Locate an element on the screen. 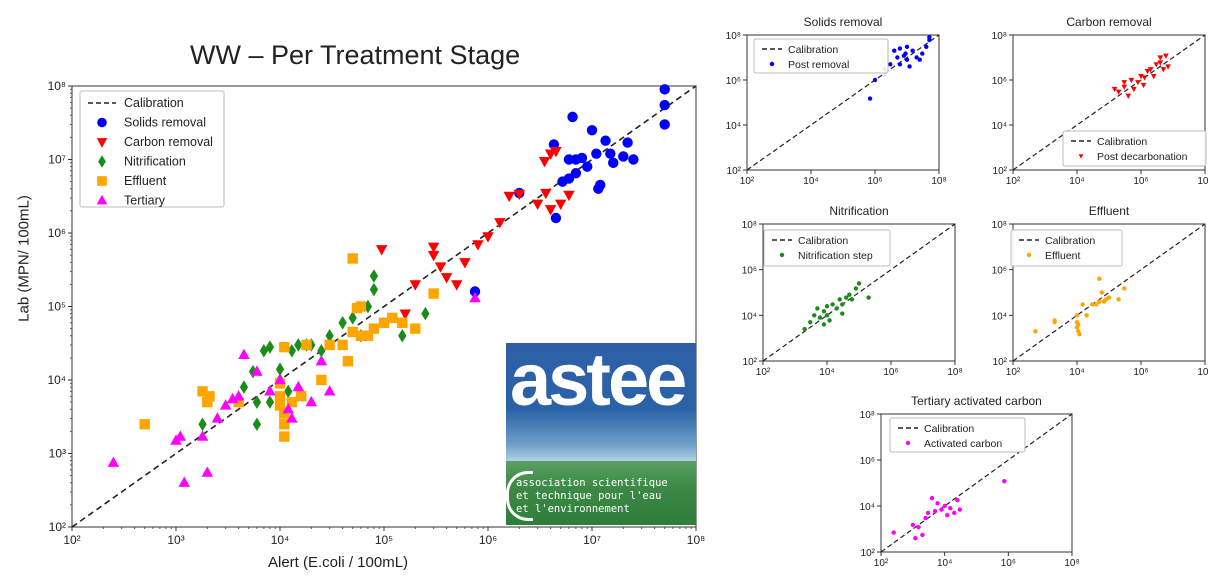 This screenshot has height=577, width=1209. main-xtick-label: 10⁷ is located at coordinates (592, 540).